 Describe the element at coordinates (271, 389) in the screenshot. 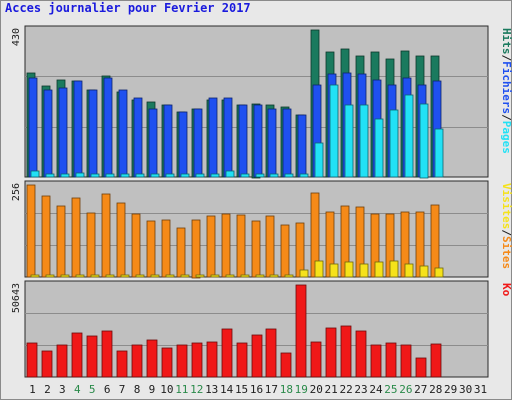

I see `x-tick-label-day-17: 17` at that location.